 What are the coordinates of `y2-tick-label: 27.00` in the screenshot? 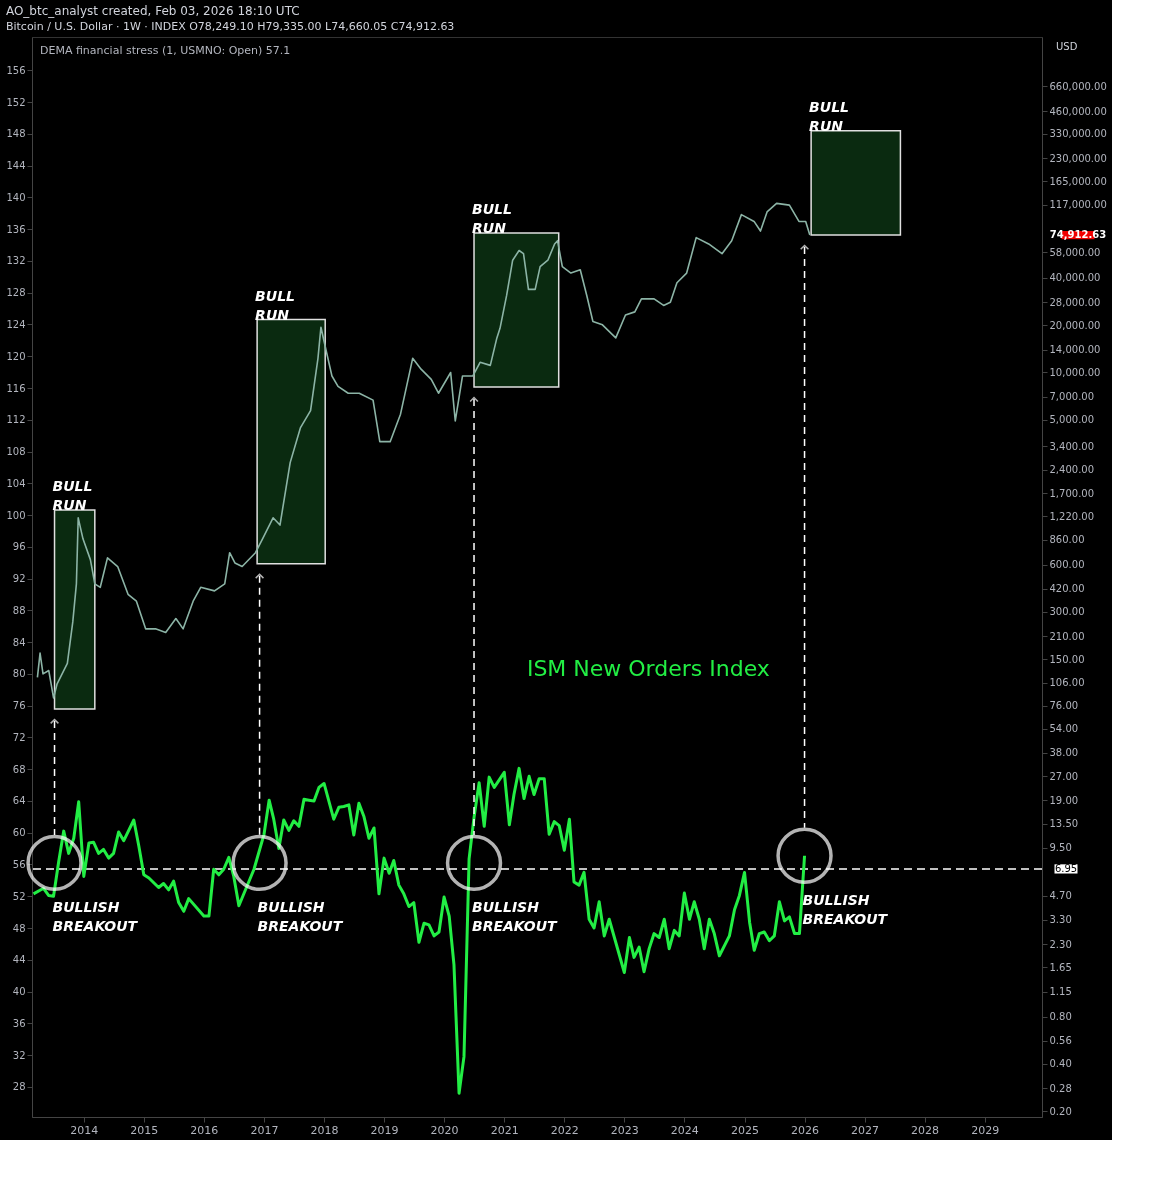 It's located at (1064, 776).